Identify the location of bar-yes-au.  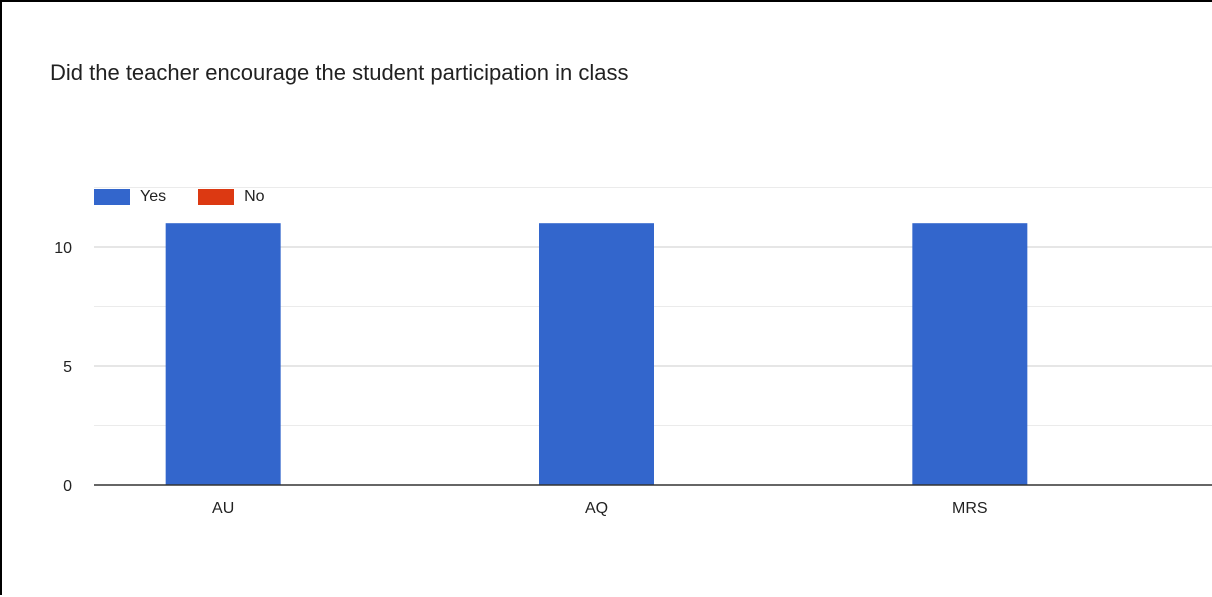
(223, 354).